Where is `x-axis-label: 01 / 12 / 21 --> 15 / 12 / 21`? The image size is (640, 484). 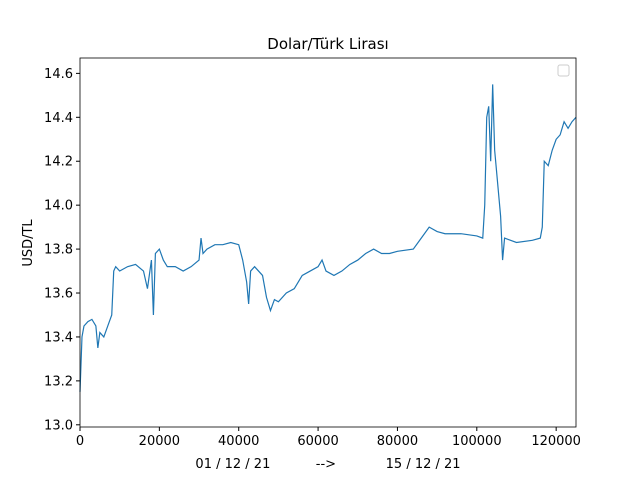
x-axis-label: 01 / 12 / 21 --> 15 / 12 / 21 is located at coordinates (327, 464).